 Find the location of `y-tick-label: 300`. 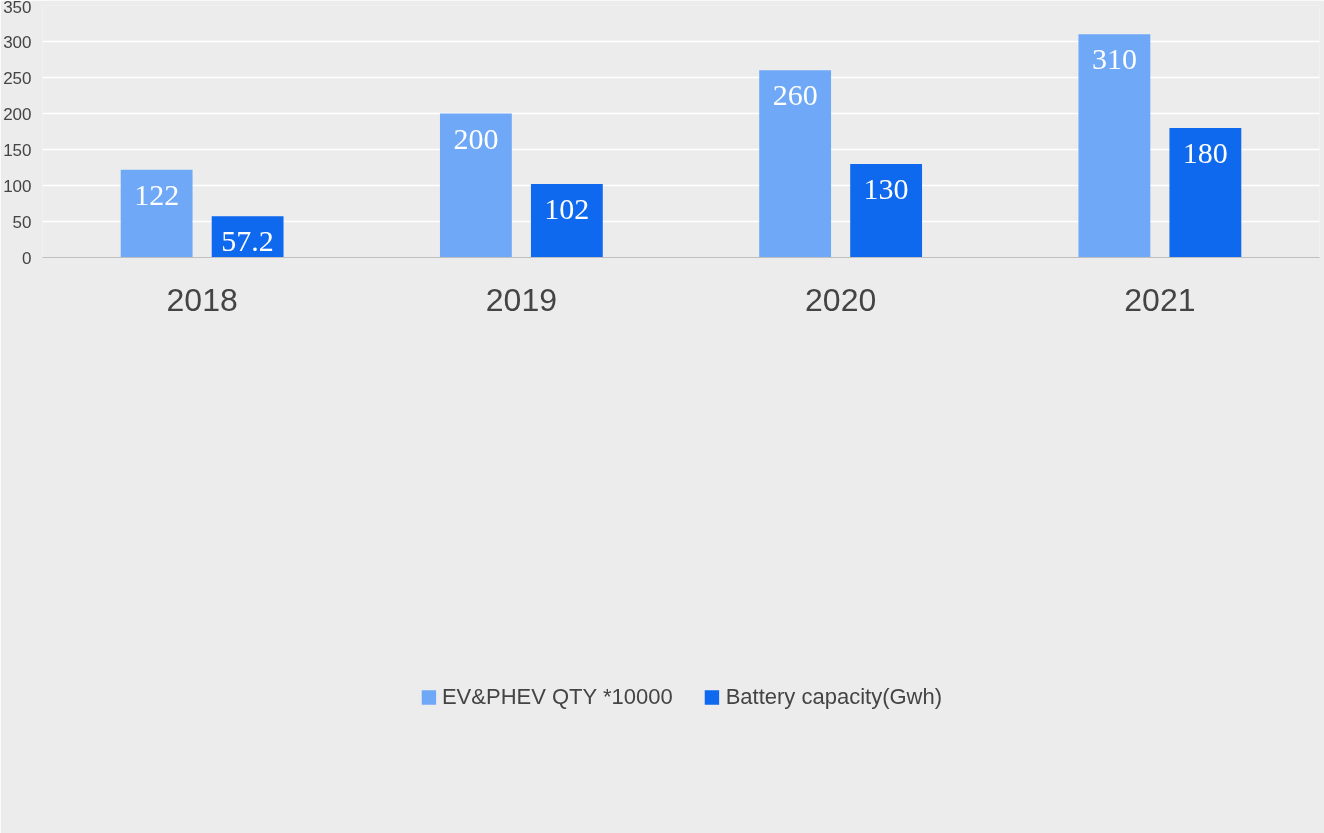

y-tick-label: 300 is located at coordinates (17, 42).